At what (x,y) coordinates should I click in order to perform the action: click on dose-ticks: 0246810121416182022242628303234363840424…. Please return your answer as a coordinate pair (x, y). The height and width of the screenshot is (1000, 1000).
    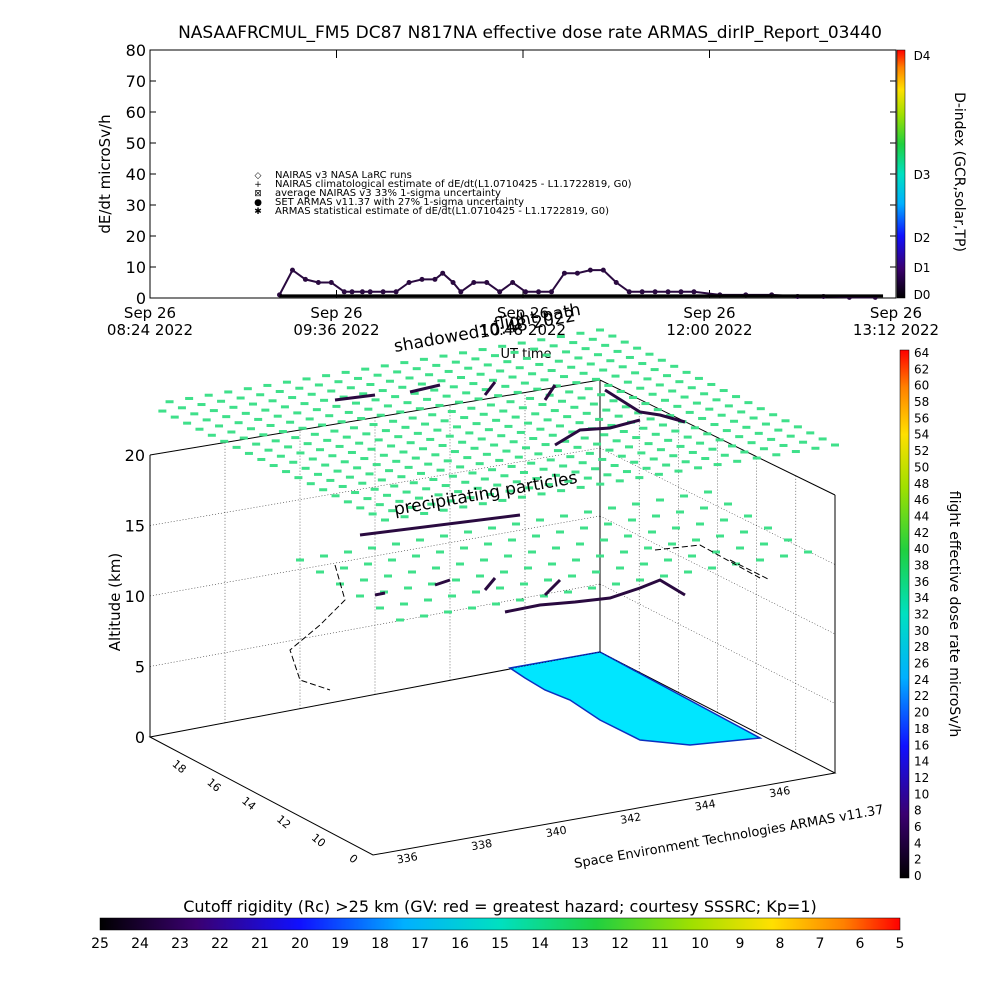
    Looking at the image, I should click on (921, 614).